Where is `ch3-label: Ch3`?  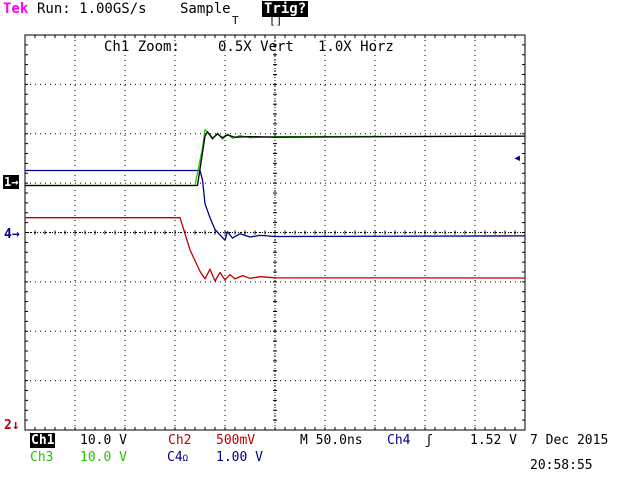
ch3-label: Ch3 is located at coordinates (42, 457).